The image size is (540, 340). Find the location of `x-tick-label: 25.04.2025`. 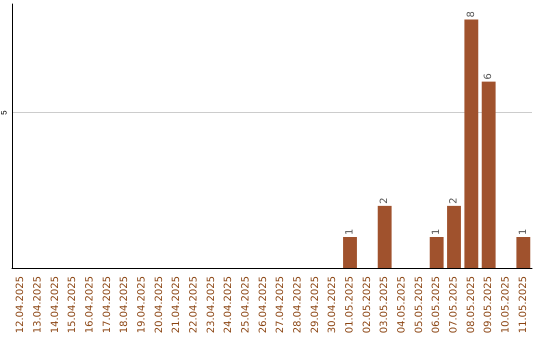

x-tick-label: 25.04.2025 is located at coordinates (246, 305).